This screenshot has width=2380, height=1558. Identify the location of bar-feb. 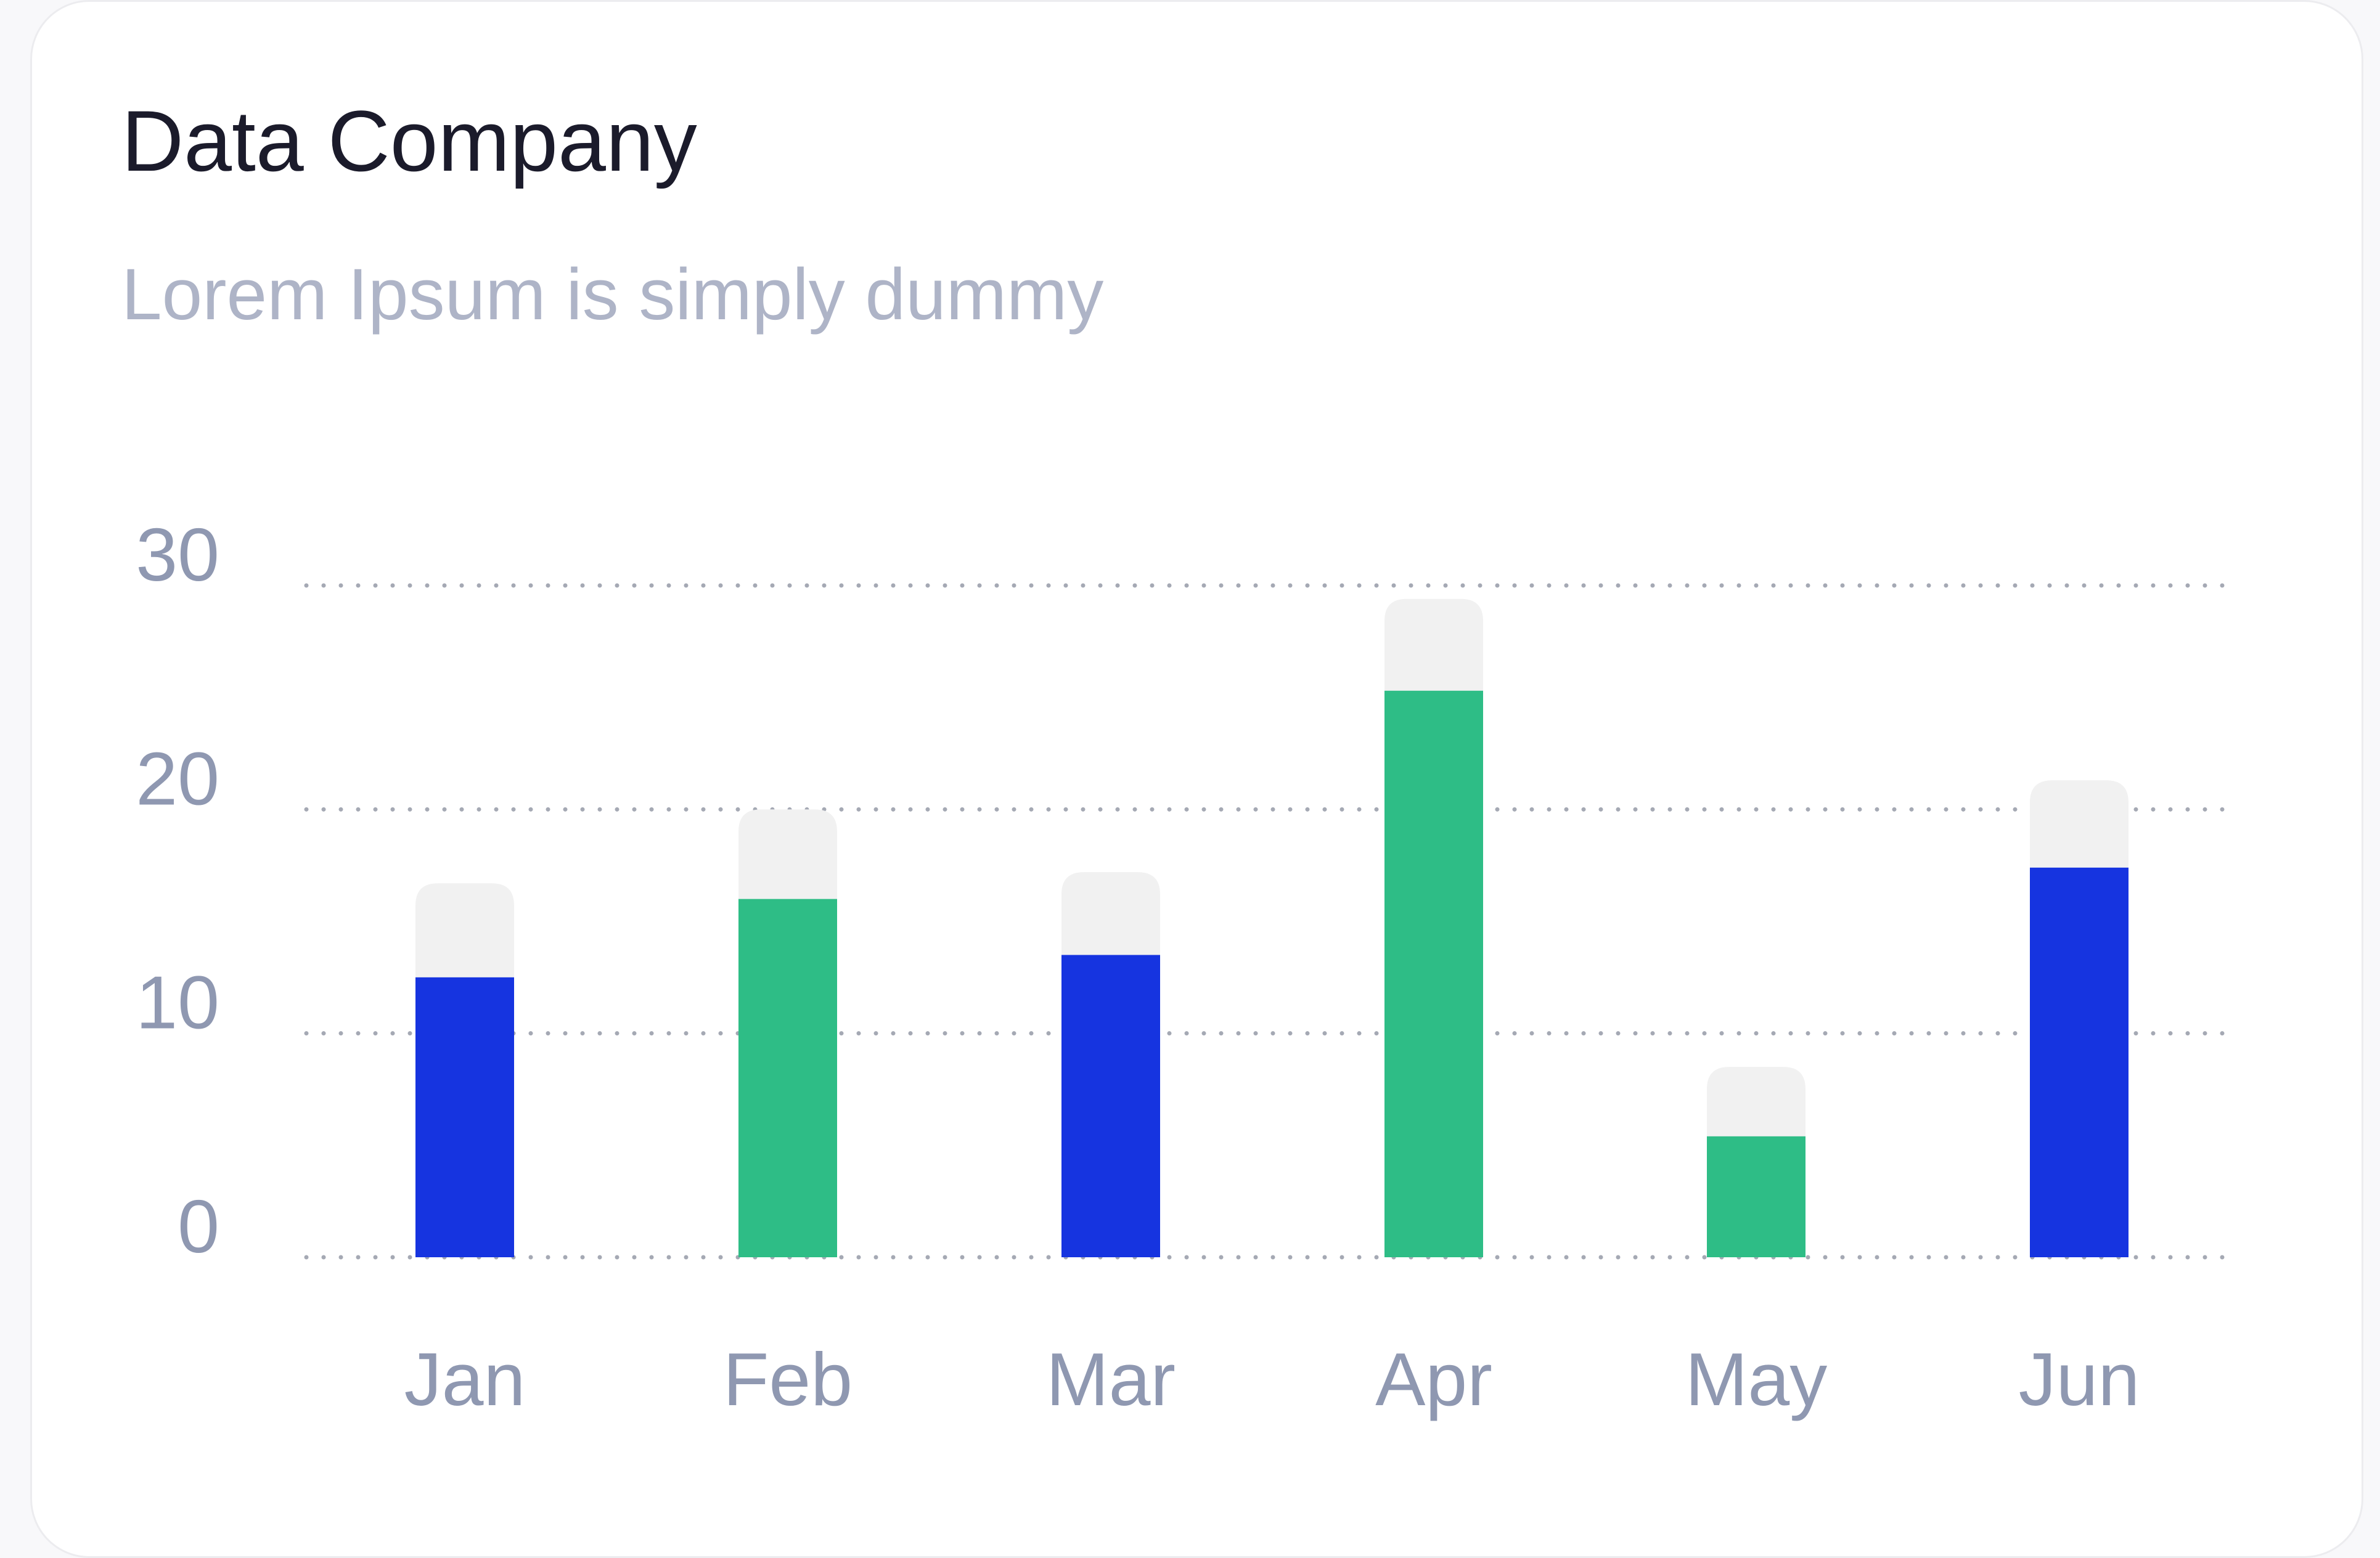
(787, 1078).